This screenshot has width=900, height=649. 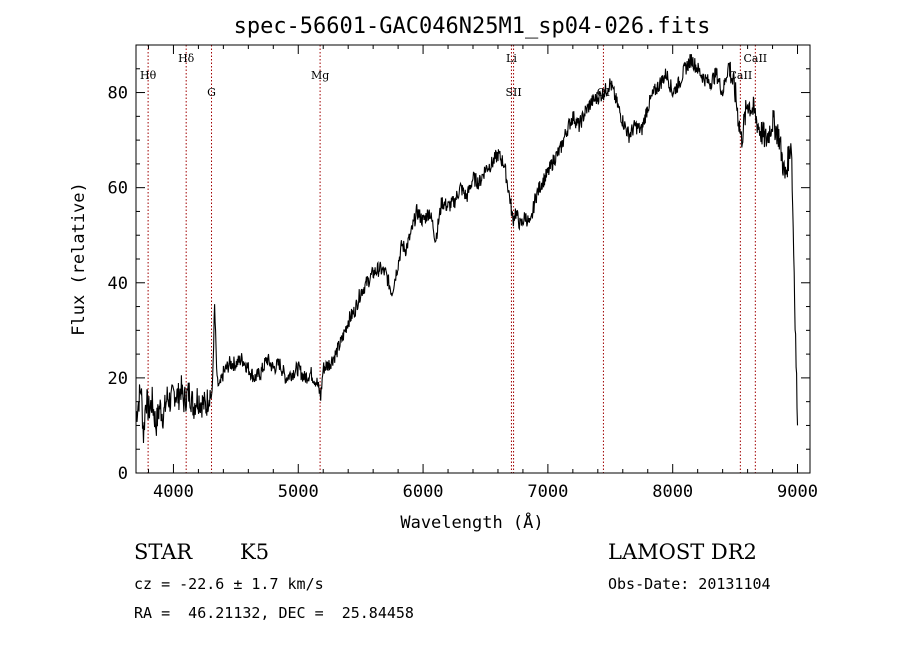 What do you see at coordinates (672, 492) in the screenshot?
I see `x-tick-label: 8000` at bounding box center [672, 492].